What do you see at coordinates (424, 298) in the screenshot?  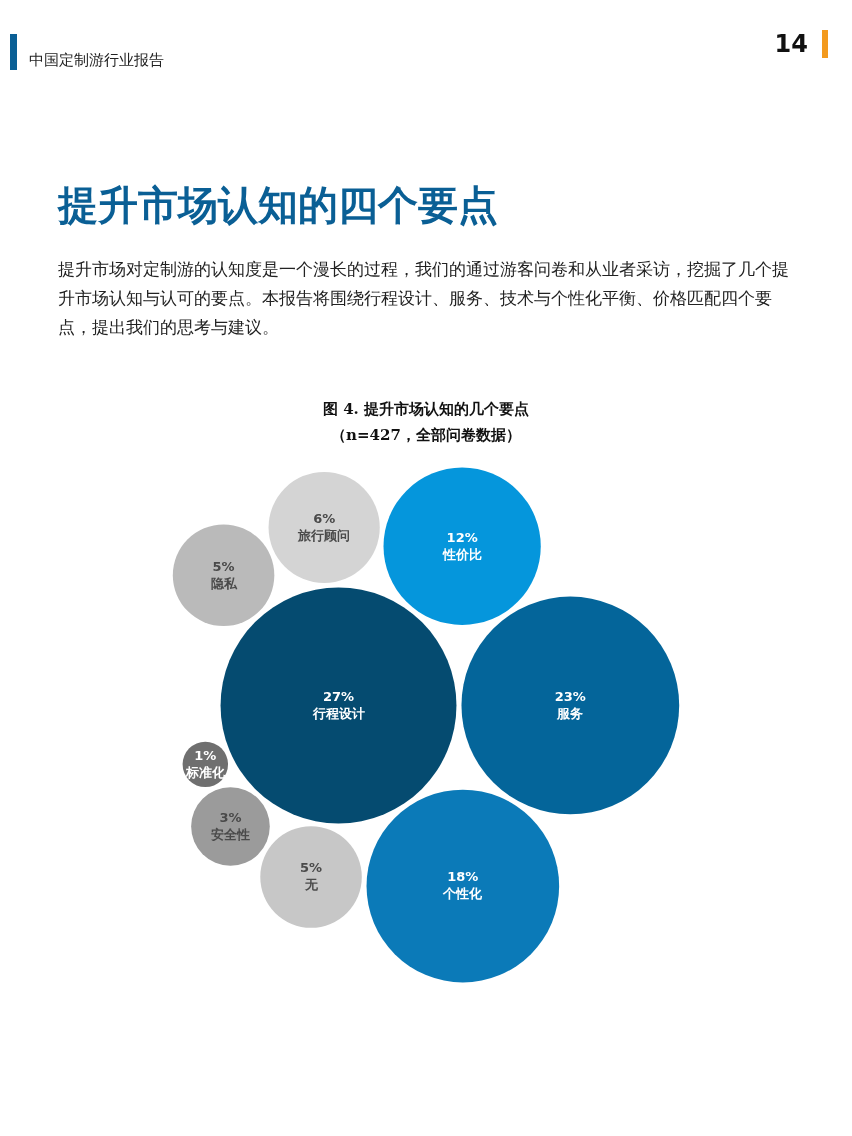 I see `text: 提升市场对定制游的认知度是一个漫长的过程，我们的通过游客问卷和从业者采访，挖掘了几个提升市场认知与认可的要点。本报告将围绕行程设计、服务、技术与个性化平衡、价格匹配四个要点，提出我们的思考与建议。` at bounding box center [424, 298].